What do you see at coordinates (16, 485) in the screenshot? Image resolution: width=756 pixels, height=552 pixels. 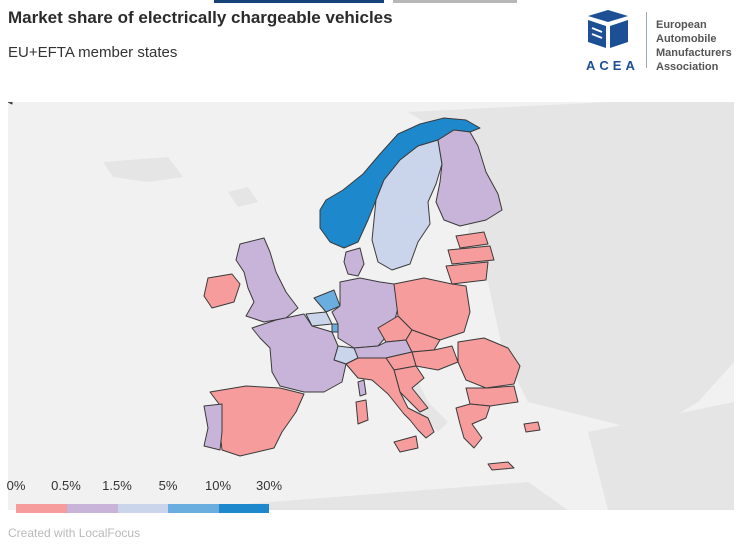 I see `legend-label: 0%` at bounding box center [16, 485].